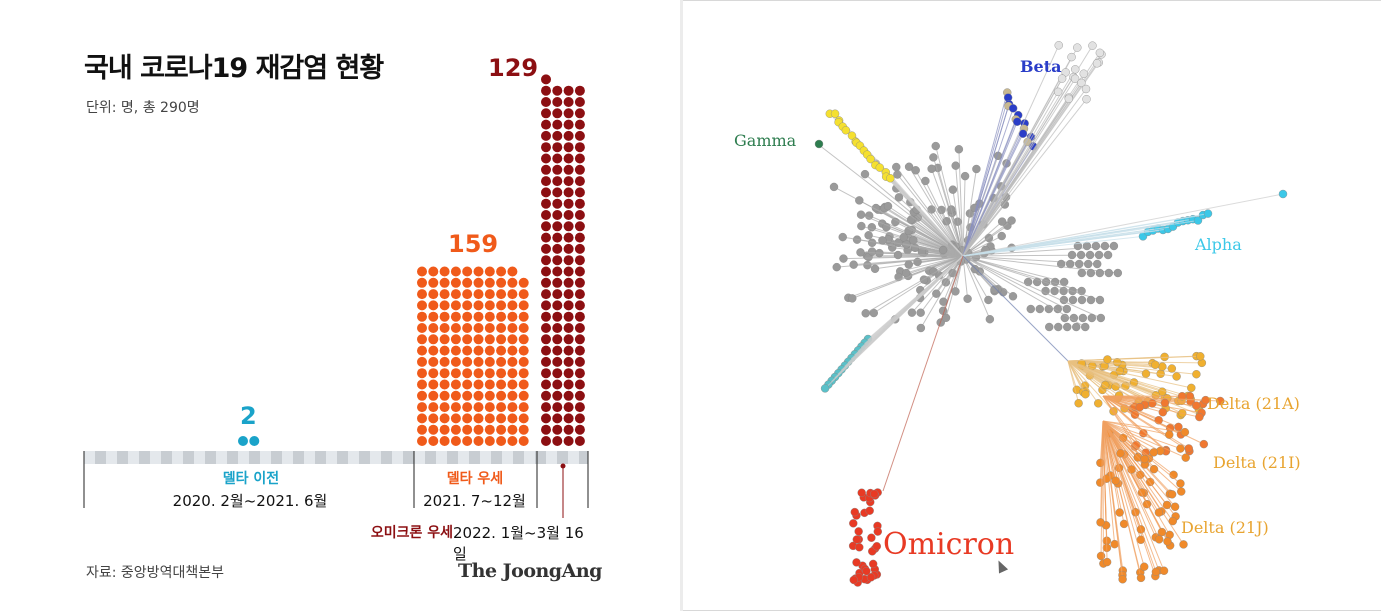 This screenshot has width=1381, height=612. What do you see at coordinates (890, 178) in the screenshot?
I see `tree-node-yellow` at bounding box center [890, 178].